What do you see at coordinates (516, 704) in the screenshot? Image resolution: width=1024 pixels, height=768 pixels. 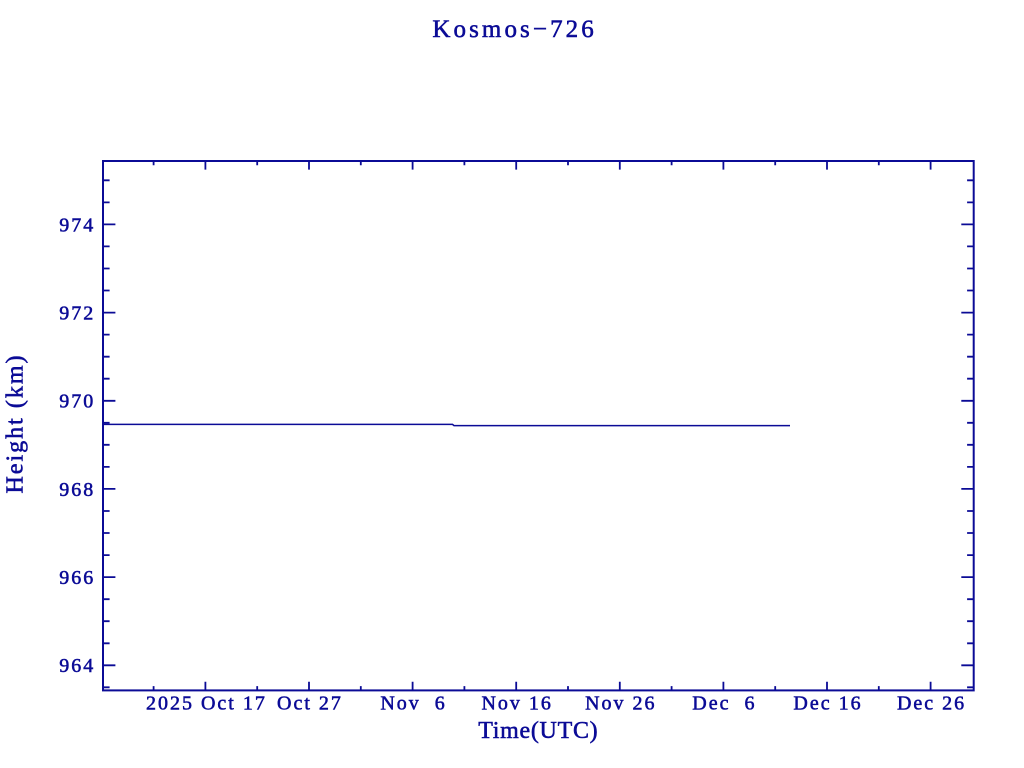 I see `svg-text: Nov 16` at bounding box center [516, 704].